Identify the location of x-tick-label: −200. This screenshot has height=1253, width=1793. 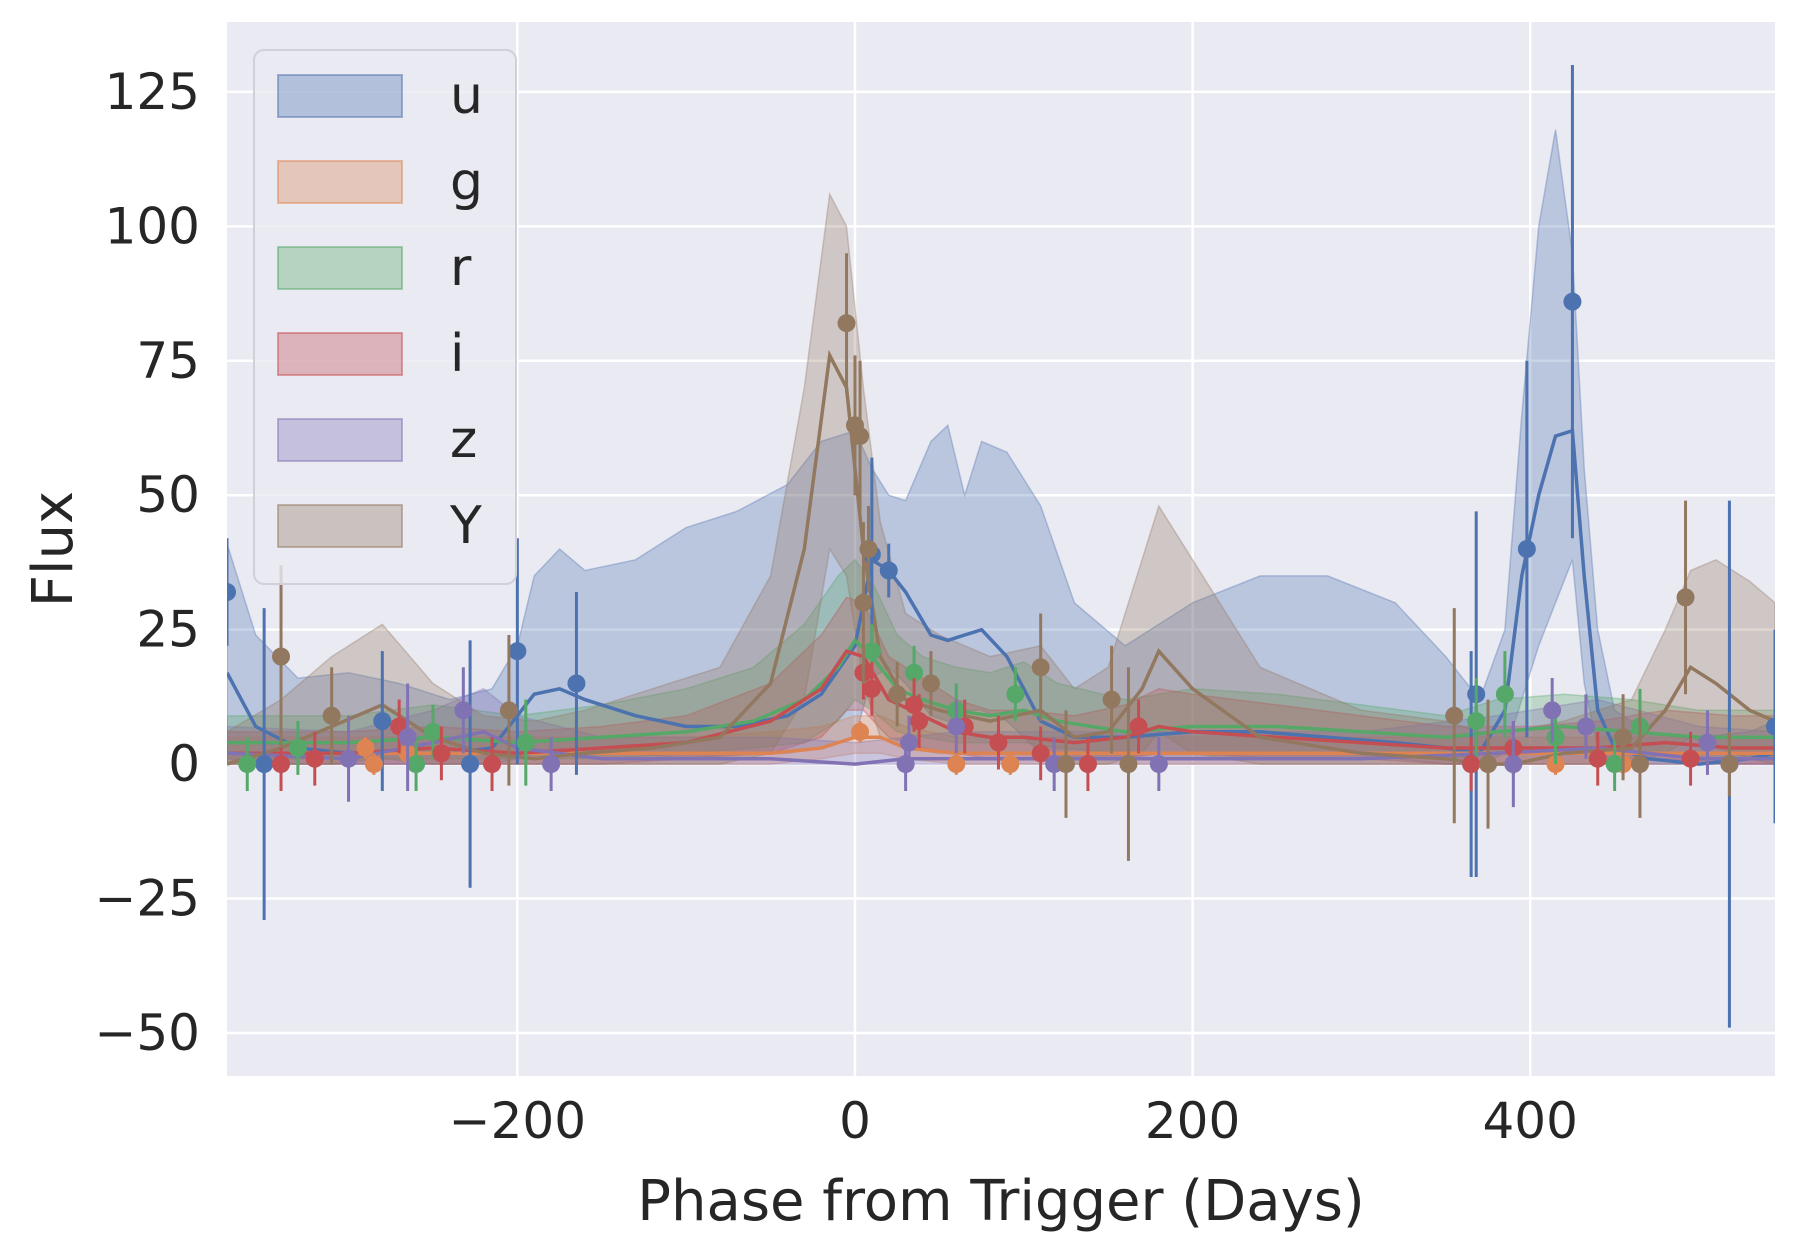
(517, 1121).